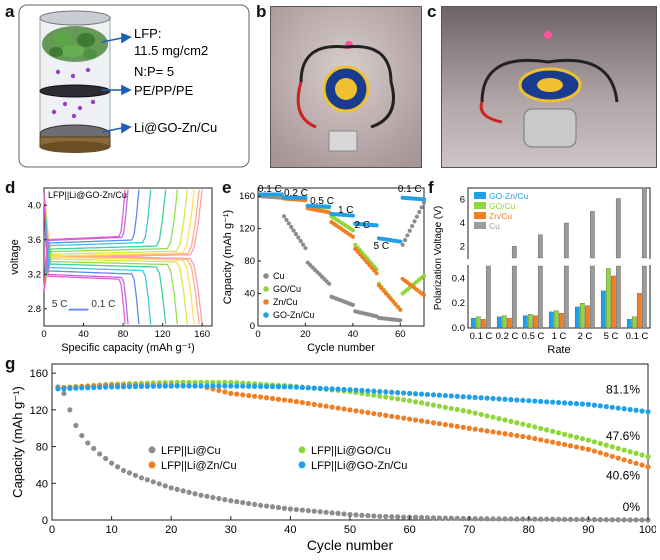 Image resolution: width=660 pixels, height=560 pixels. Describe the element at coordinates (341, 257) in the screenshot. I see `plot-frame` at that location.